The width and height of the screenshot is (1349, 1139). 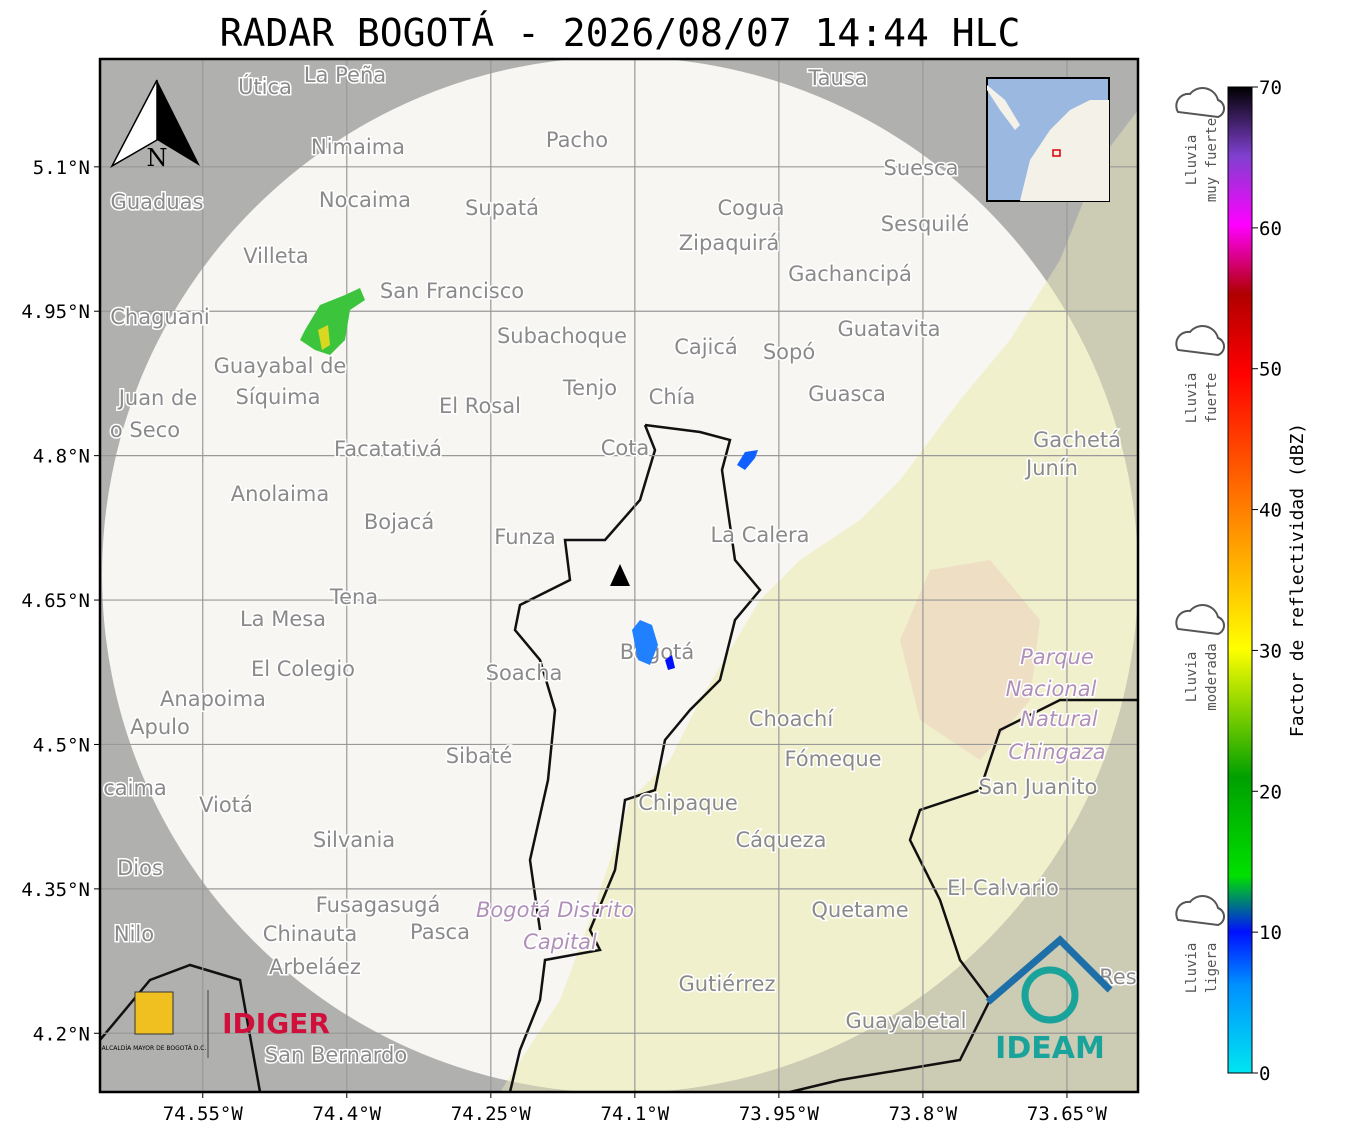 I want to click on place-label: Bojacá, so click(x=399, y=522).